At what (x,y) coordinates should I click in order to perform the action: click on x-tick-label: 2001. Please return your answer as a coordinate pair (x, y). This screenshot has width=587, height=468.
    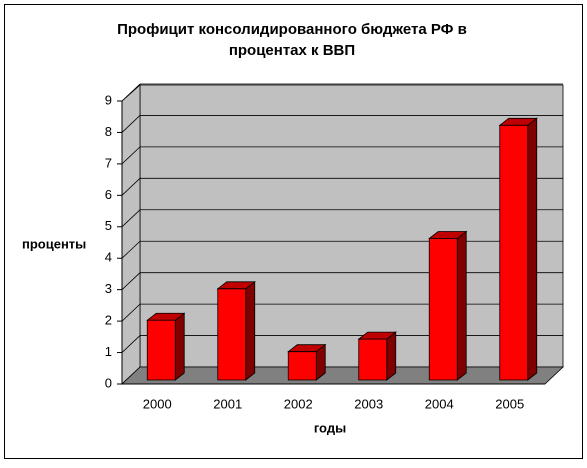
    Looking at the image, I should click on (227, 403).